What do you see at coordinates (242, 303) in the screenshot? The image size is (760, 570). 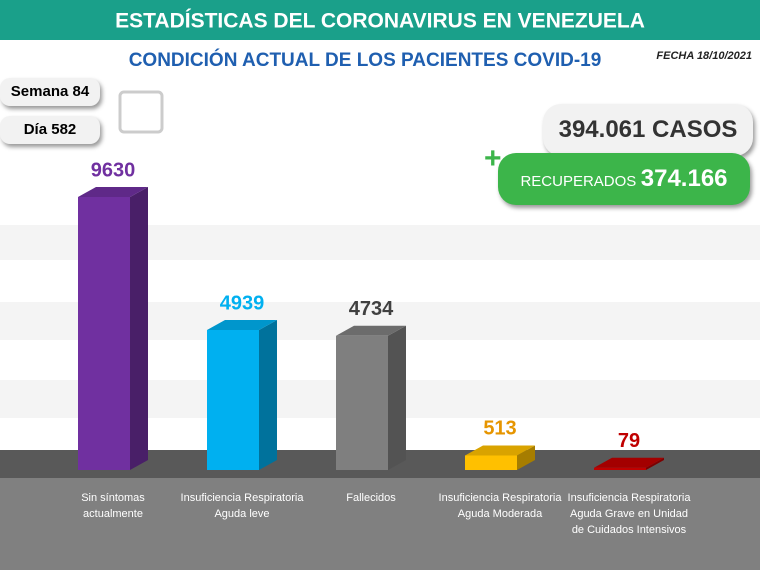 I see `data-label: 4939` at bounding box center [242, 303].